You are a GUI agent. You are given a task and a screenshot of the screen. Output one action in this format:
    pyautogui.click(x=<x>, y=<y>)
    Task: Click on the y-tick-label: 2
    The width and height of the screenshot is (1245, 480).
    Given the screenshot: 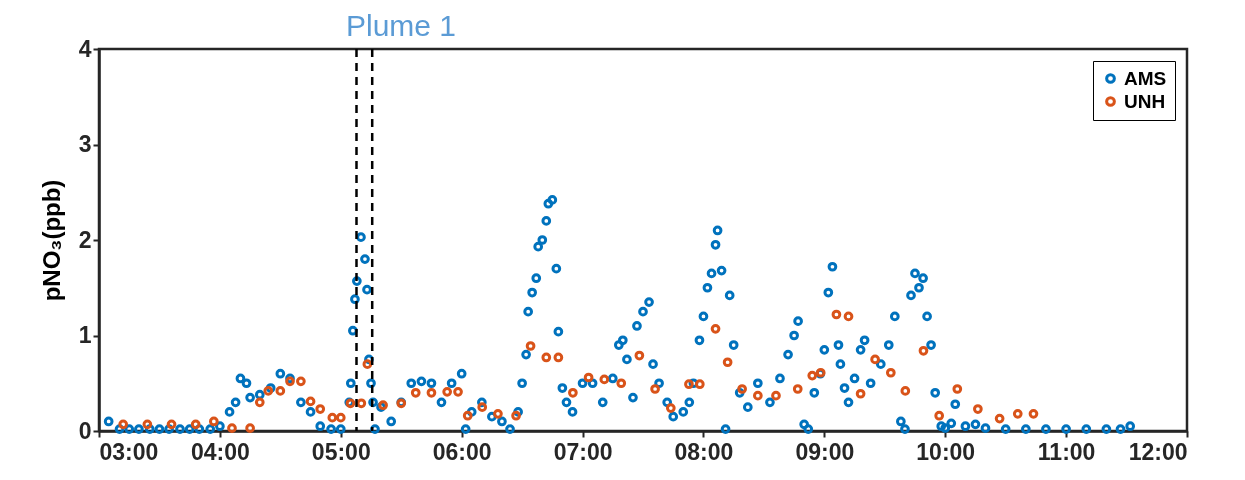 What is the action you would take?
    pyautogui.click(x=85, y=239)
    